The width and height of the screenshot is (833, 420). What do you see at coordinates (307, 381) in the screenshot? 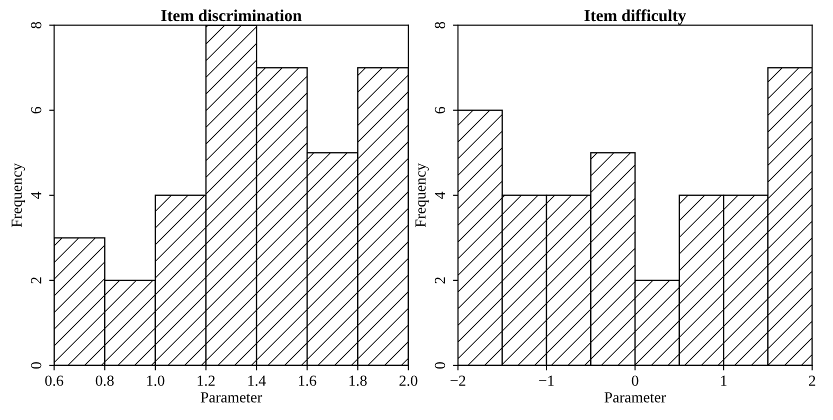
I see `x-tick-label: 1.6` at bounding box center [307, 381].